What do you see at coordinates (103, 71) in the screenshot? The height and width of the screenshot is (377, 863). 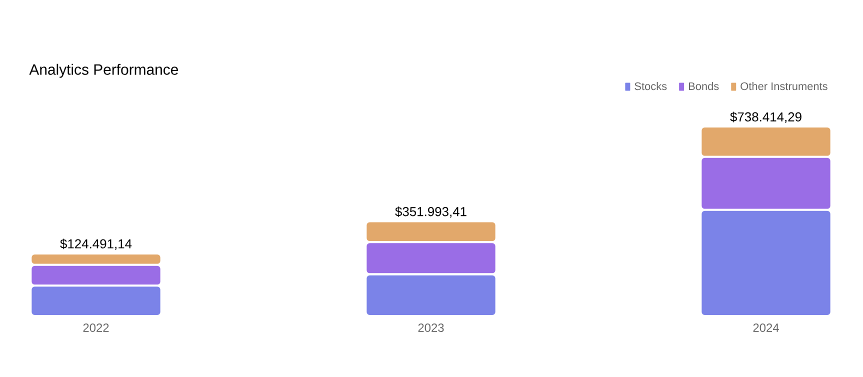 I see `chart-title: Analytics Performance` at bounding box center [103, 71].